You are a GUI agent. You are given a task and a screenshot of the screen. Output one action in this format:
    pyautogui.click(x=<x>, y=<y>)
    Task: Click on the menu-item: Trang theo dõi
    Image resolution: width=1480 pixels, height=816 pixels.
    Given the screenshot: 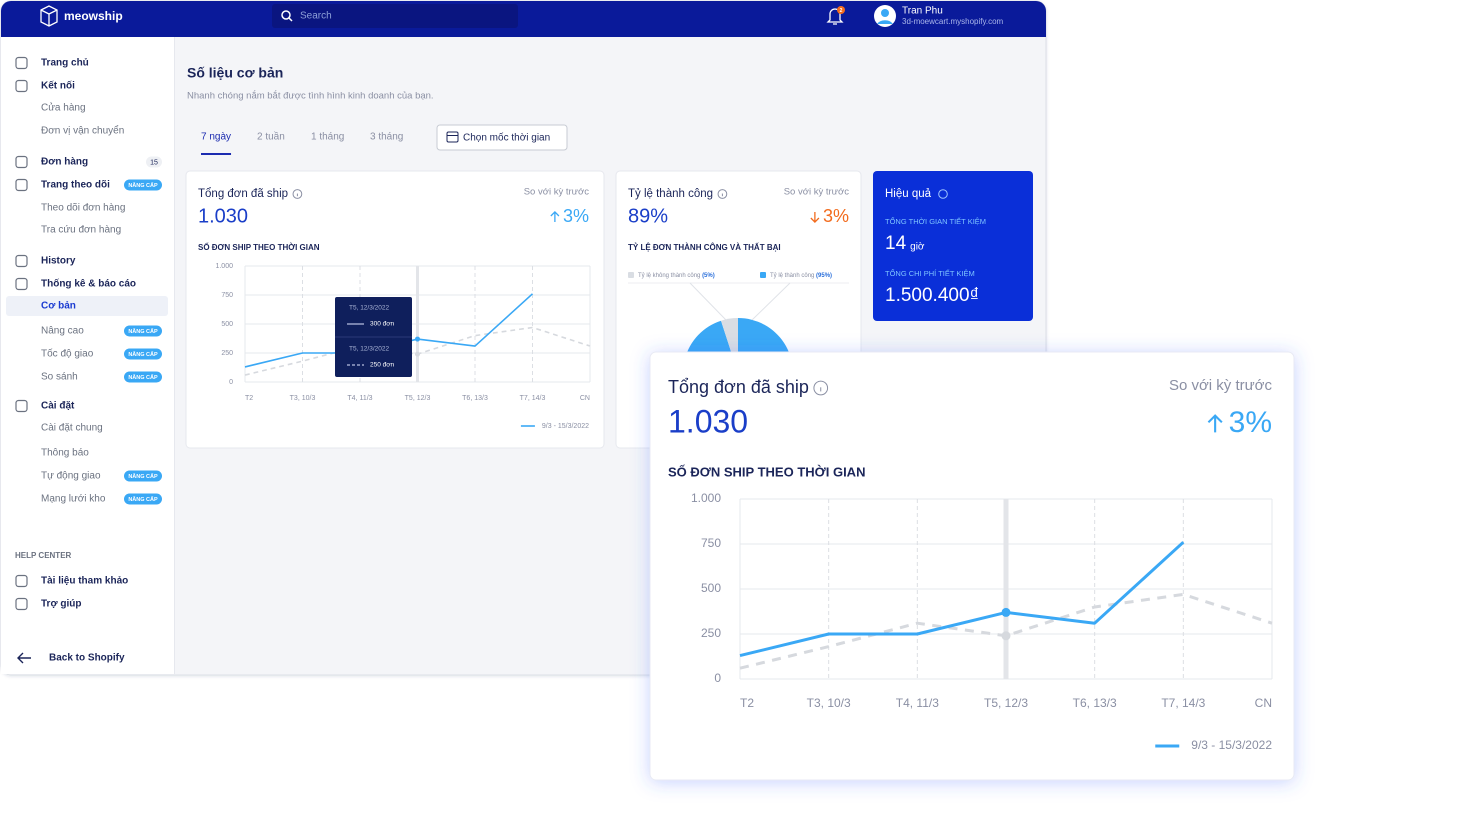 What is the action you would take?
    pyautogui.click(x=75, y=185)
    